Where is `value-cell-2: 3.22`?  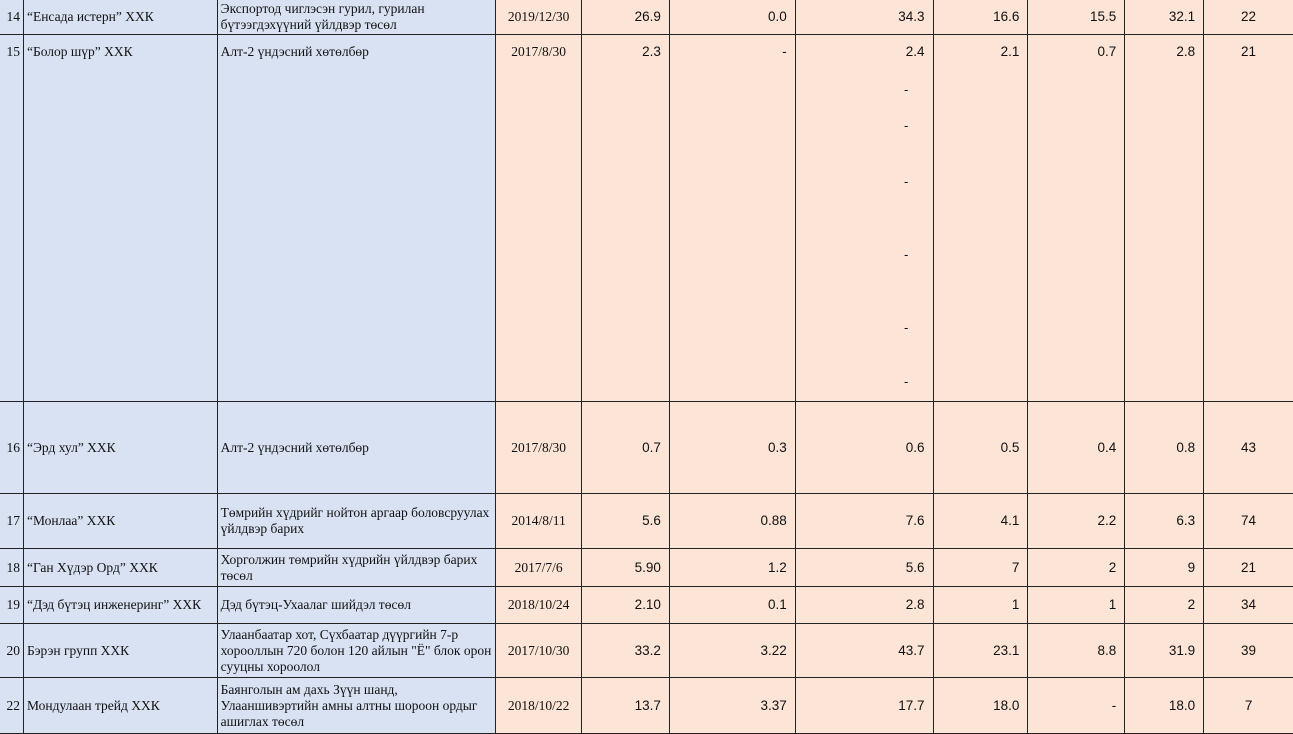
value-cell-2: 3.22 is located at coordinates (732, 651).